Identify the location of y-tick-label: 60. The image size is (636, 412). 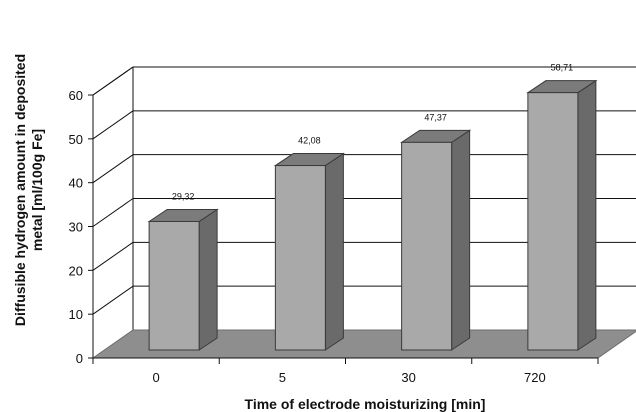
(76, 95).